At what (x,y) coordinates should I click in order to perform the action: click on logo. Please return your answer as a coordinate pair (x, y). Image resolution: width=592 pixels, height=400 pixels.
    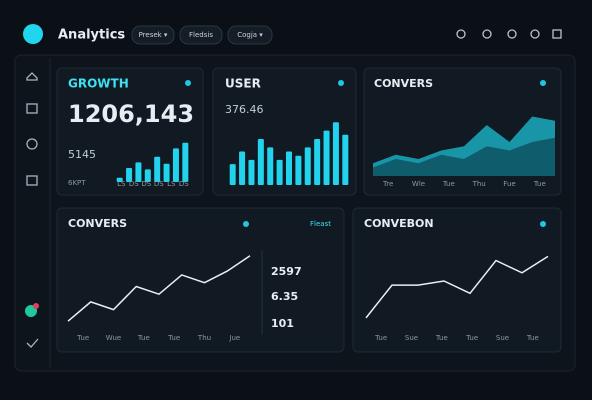
    Looking at the image, I should click on (33, 34).